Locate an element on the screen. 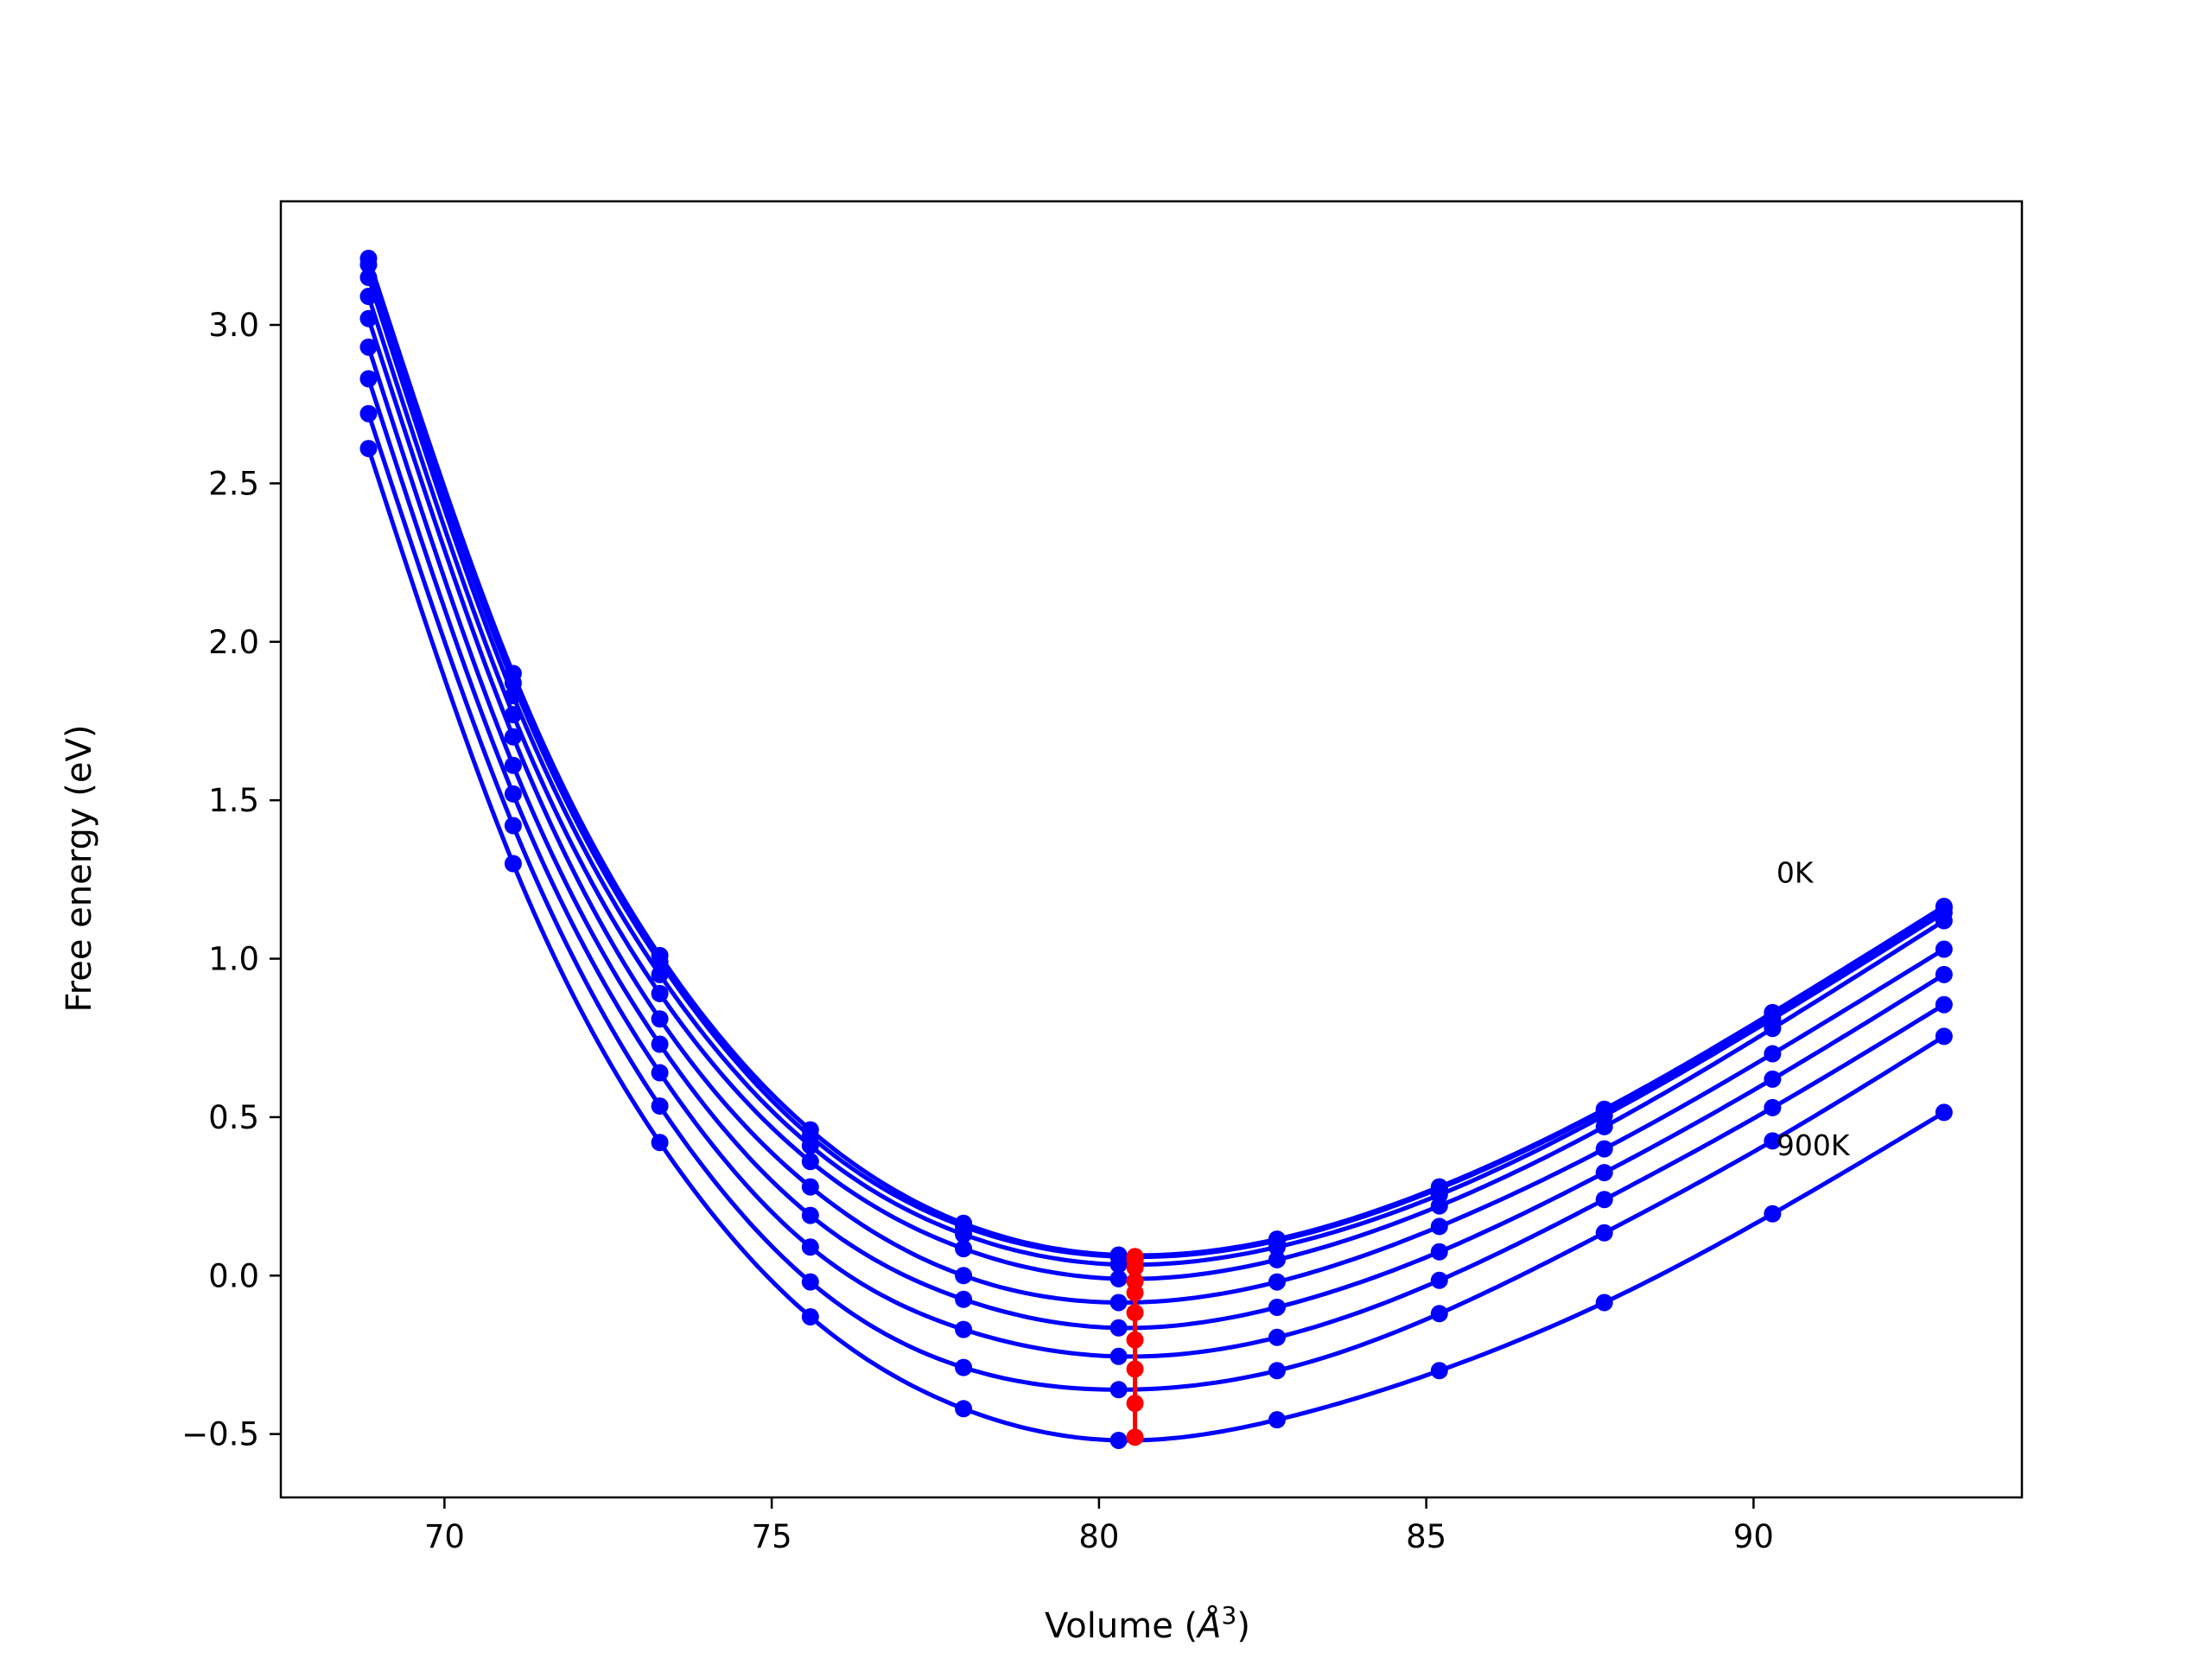 Image resolution: width=2212 pixels, height=1659 pixels. x-axis-label-exponent: 3 is located at coordinates (1229, 1615).